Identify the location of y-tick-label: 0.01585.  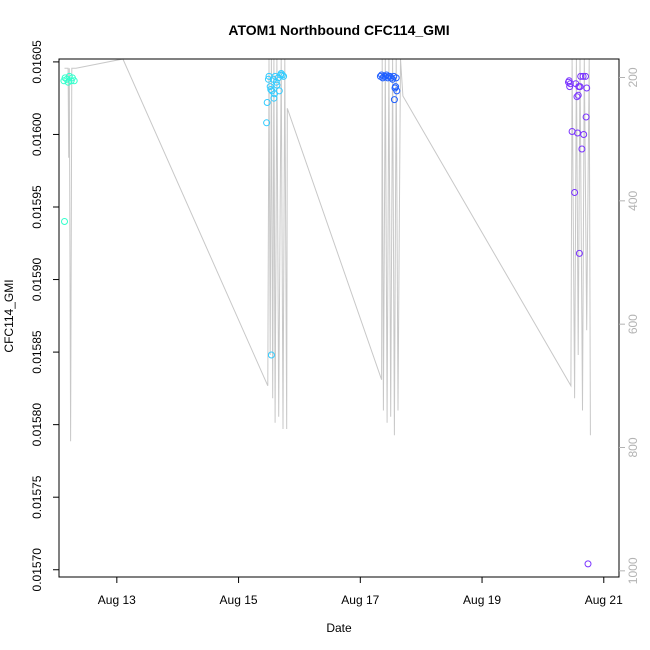
(37, 352).